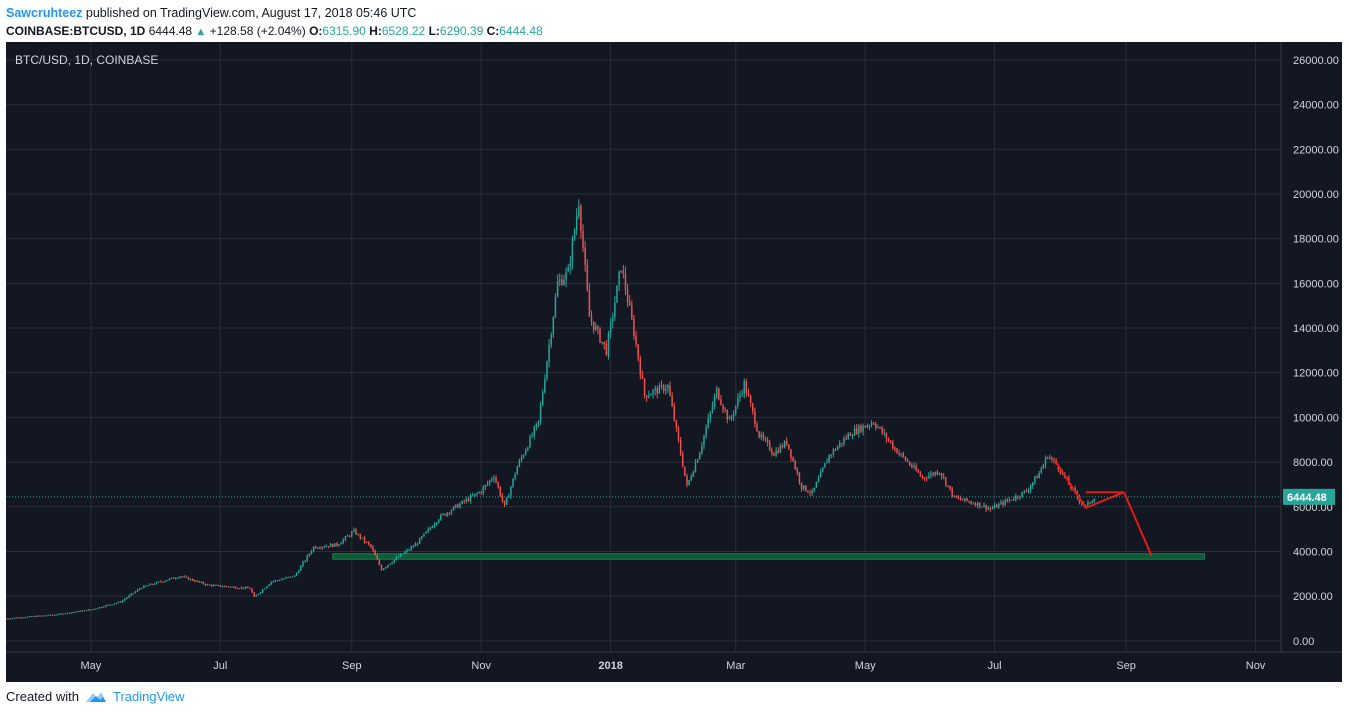 The width and height of the screenshot is (1348, 715). What do you see at coordinates (1256, 666) in the screenshot?
I see `time-tick-label: Nov` at bounding box center [1256, 666].